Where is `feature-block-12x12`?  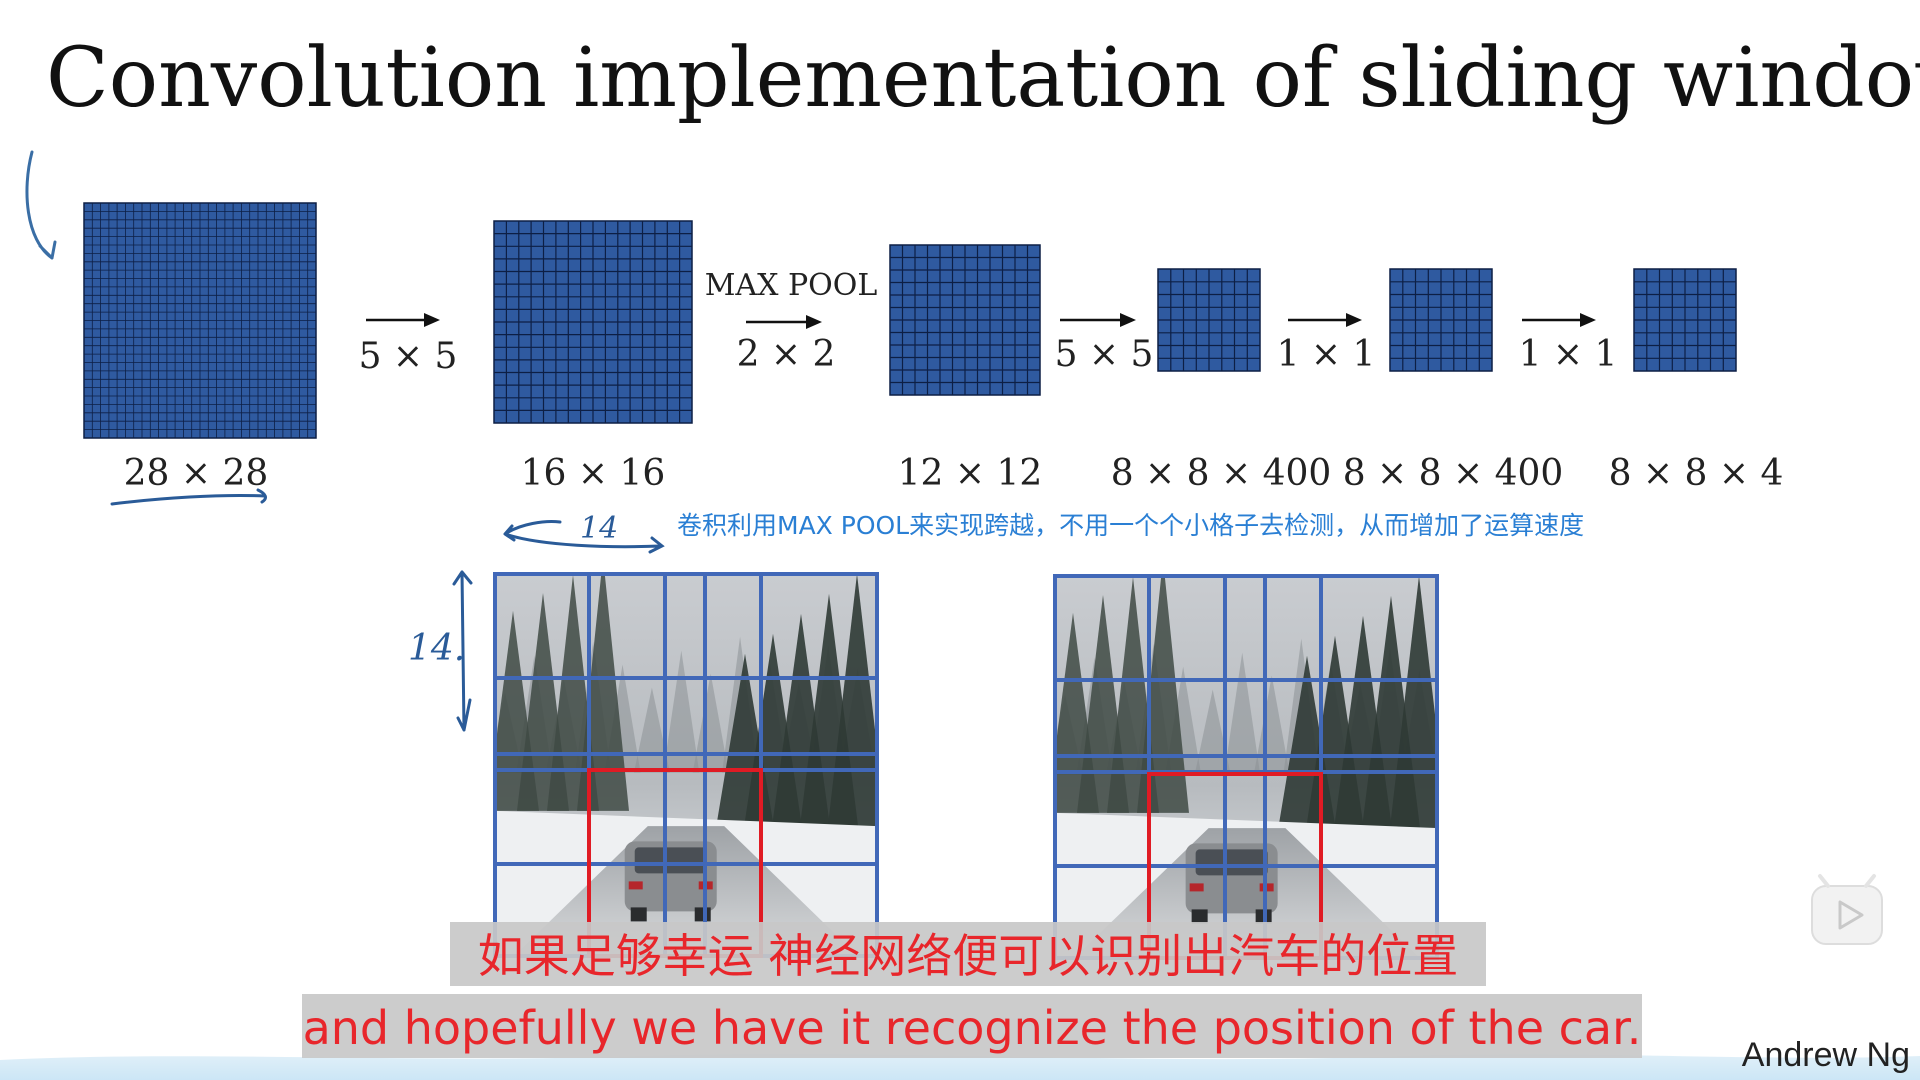 feature-block-12x12 is located at coordinates (965, 320).